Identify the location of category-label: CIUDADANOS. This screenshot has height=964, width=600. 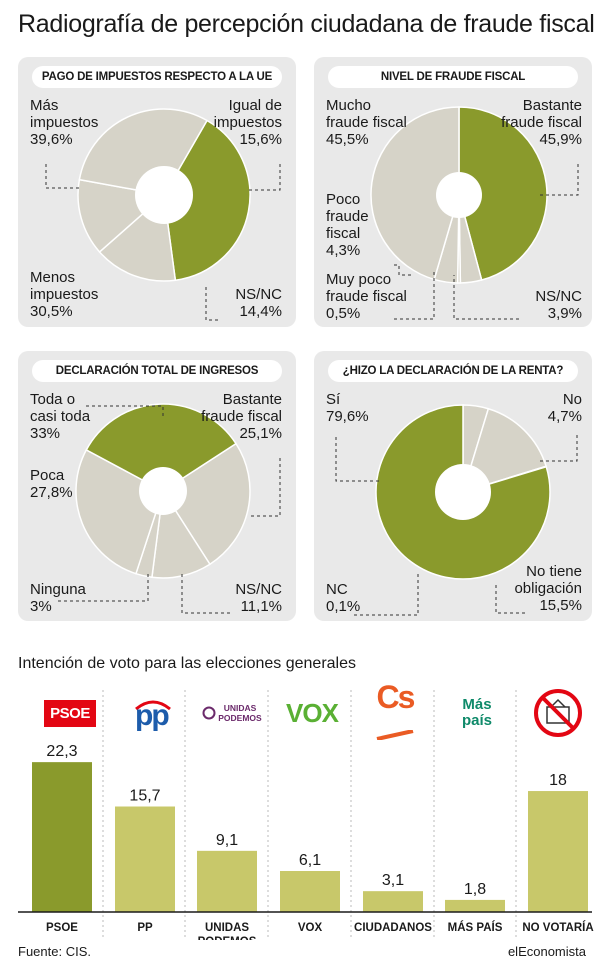
(393, 928).